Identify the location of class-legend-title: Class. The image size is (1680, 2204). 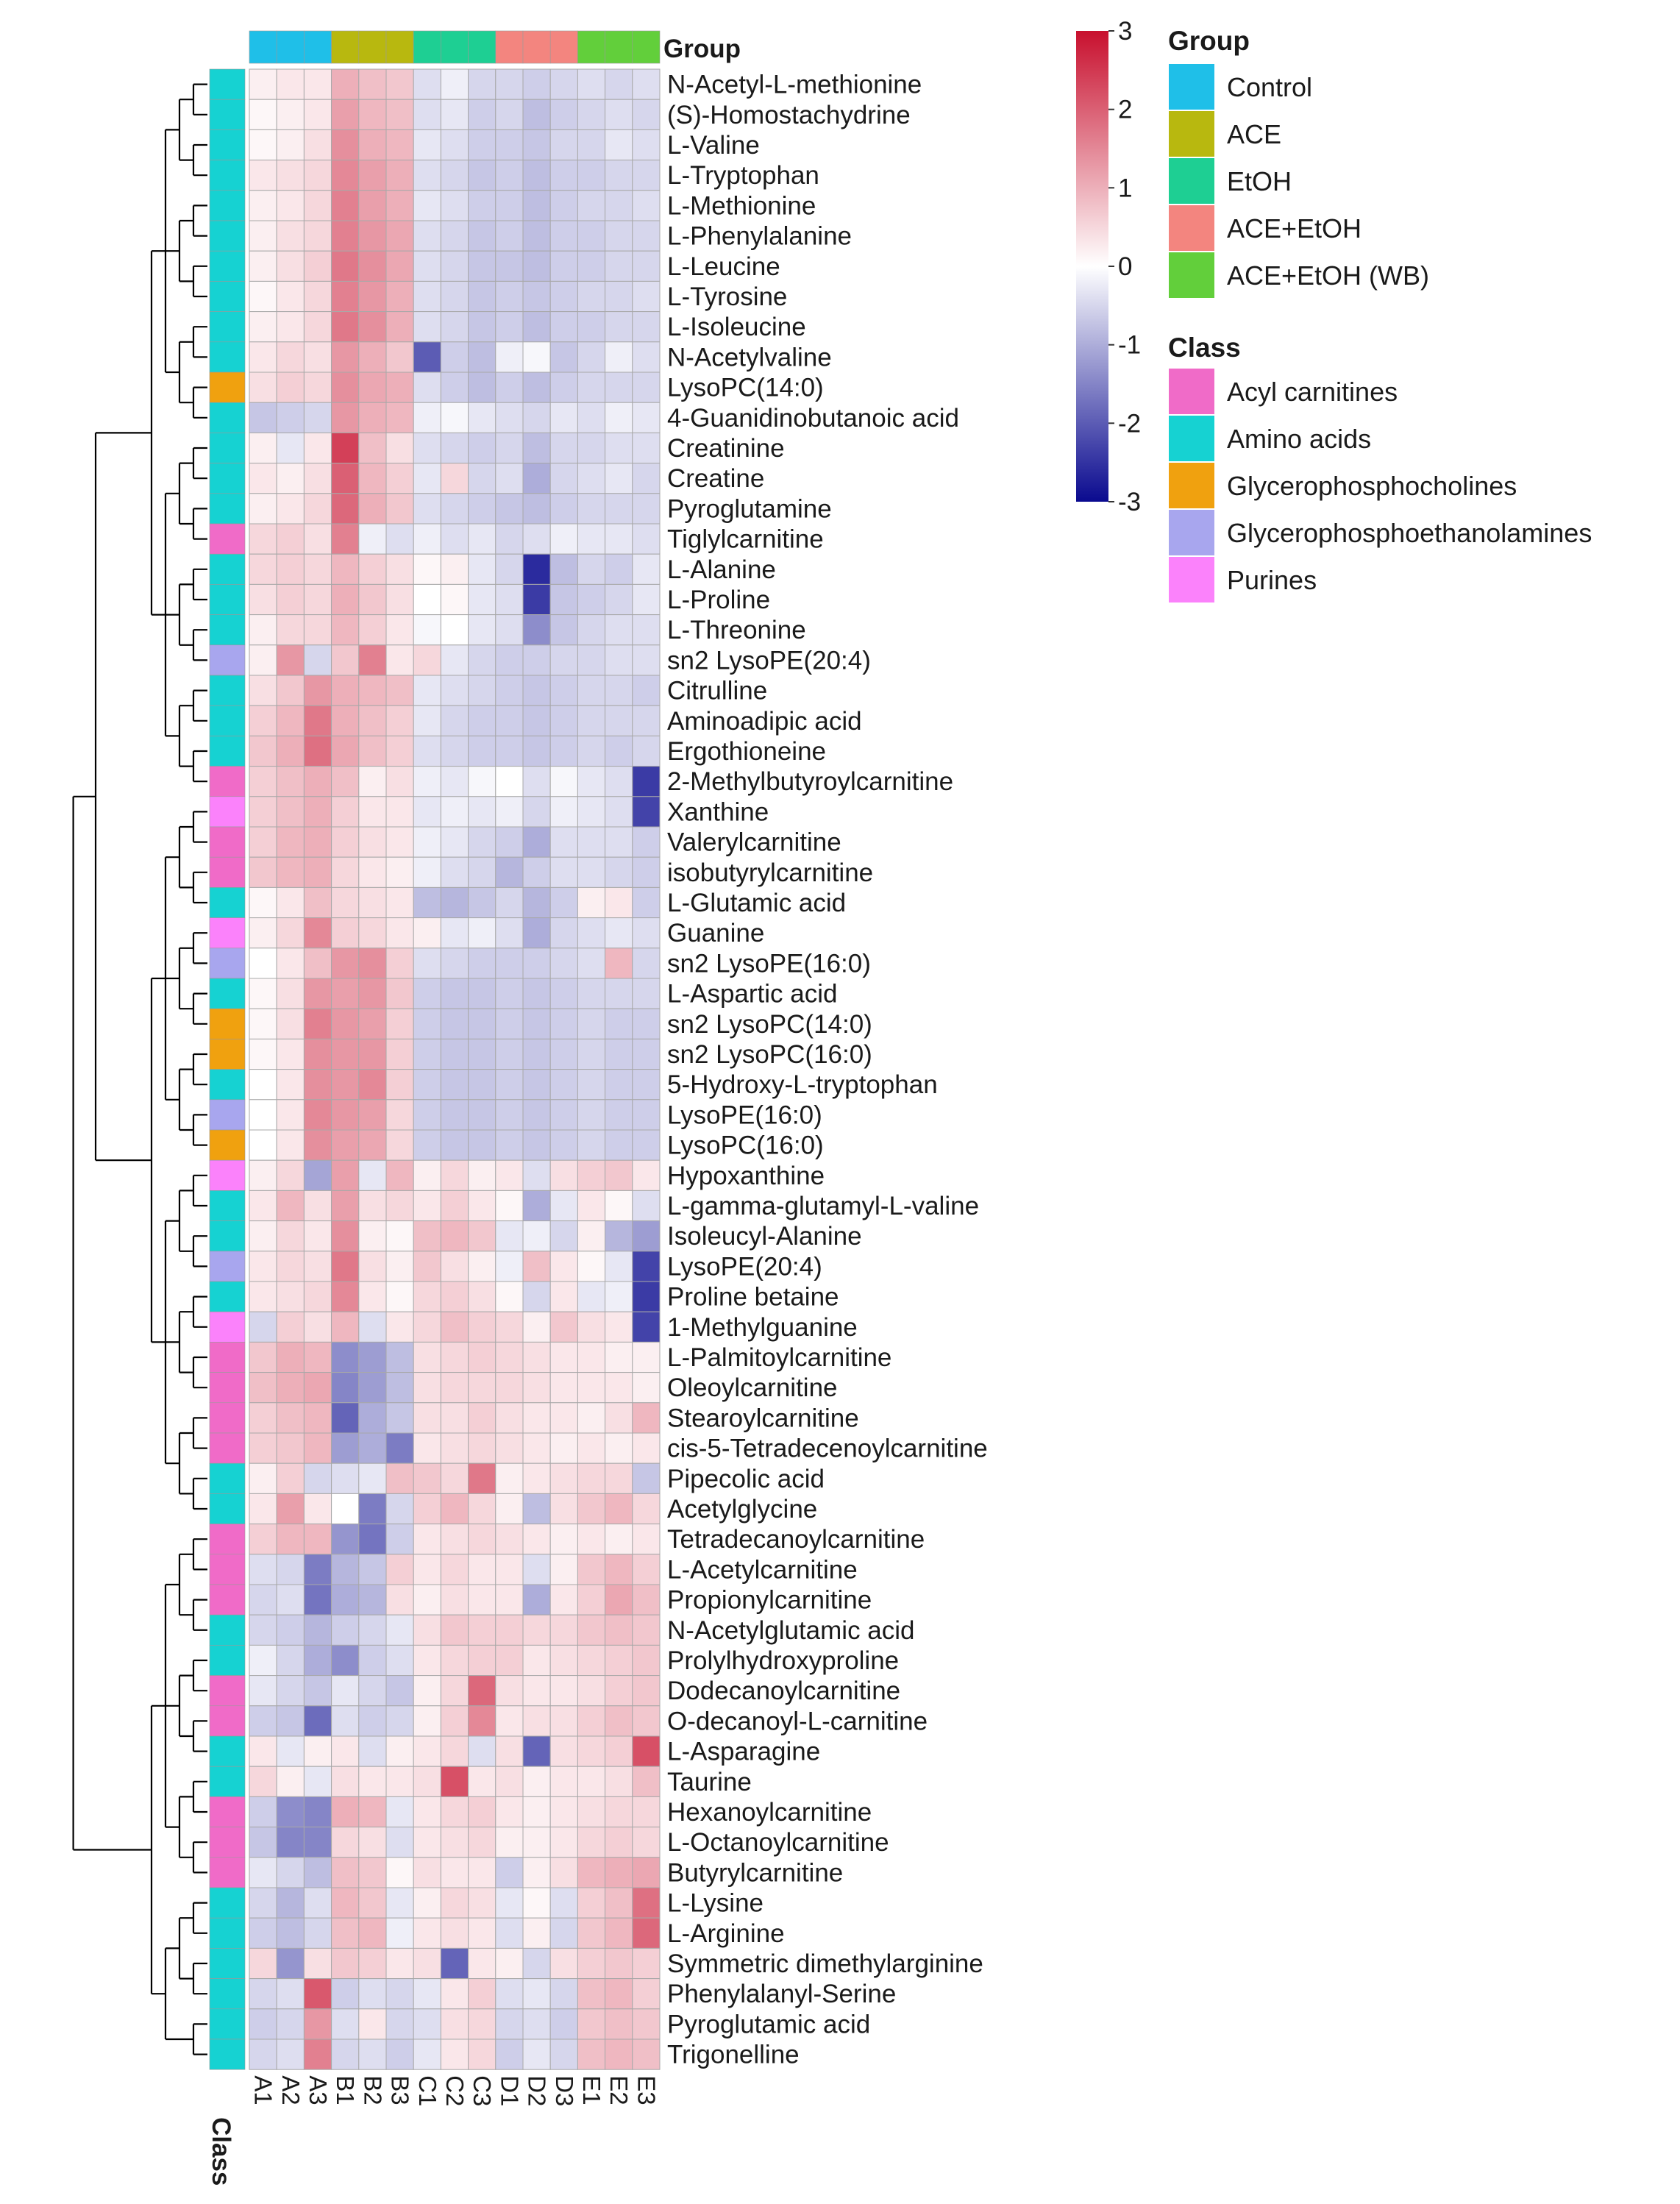
(1204, 348).